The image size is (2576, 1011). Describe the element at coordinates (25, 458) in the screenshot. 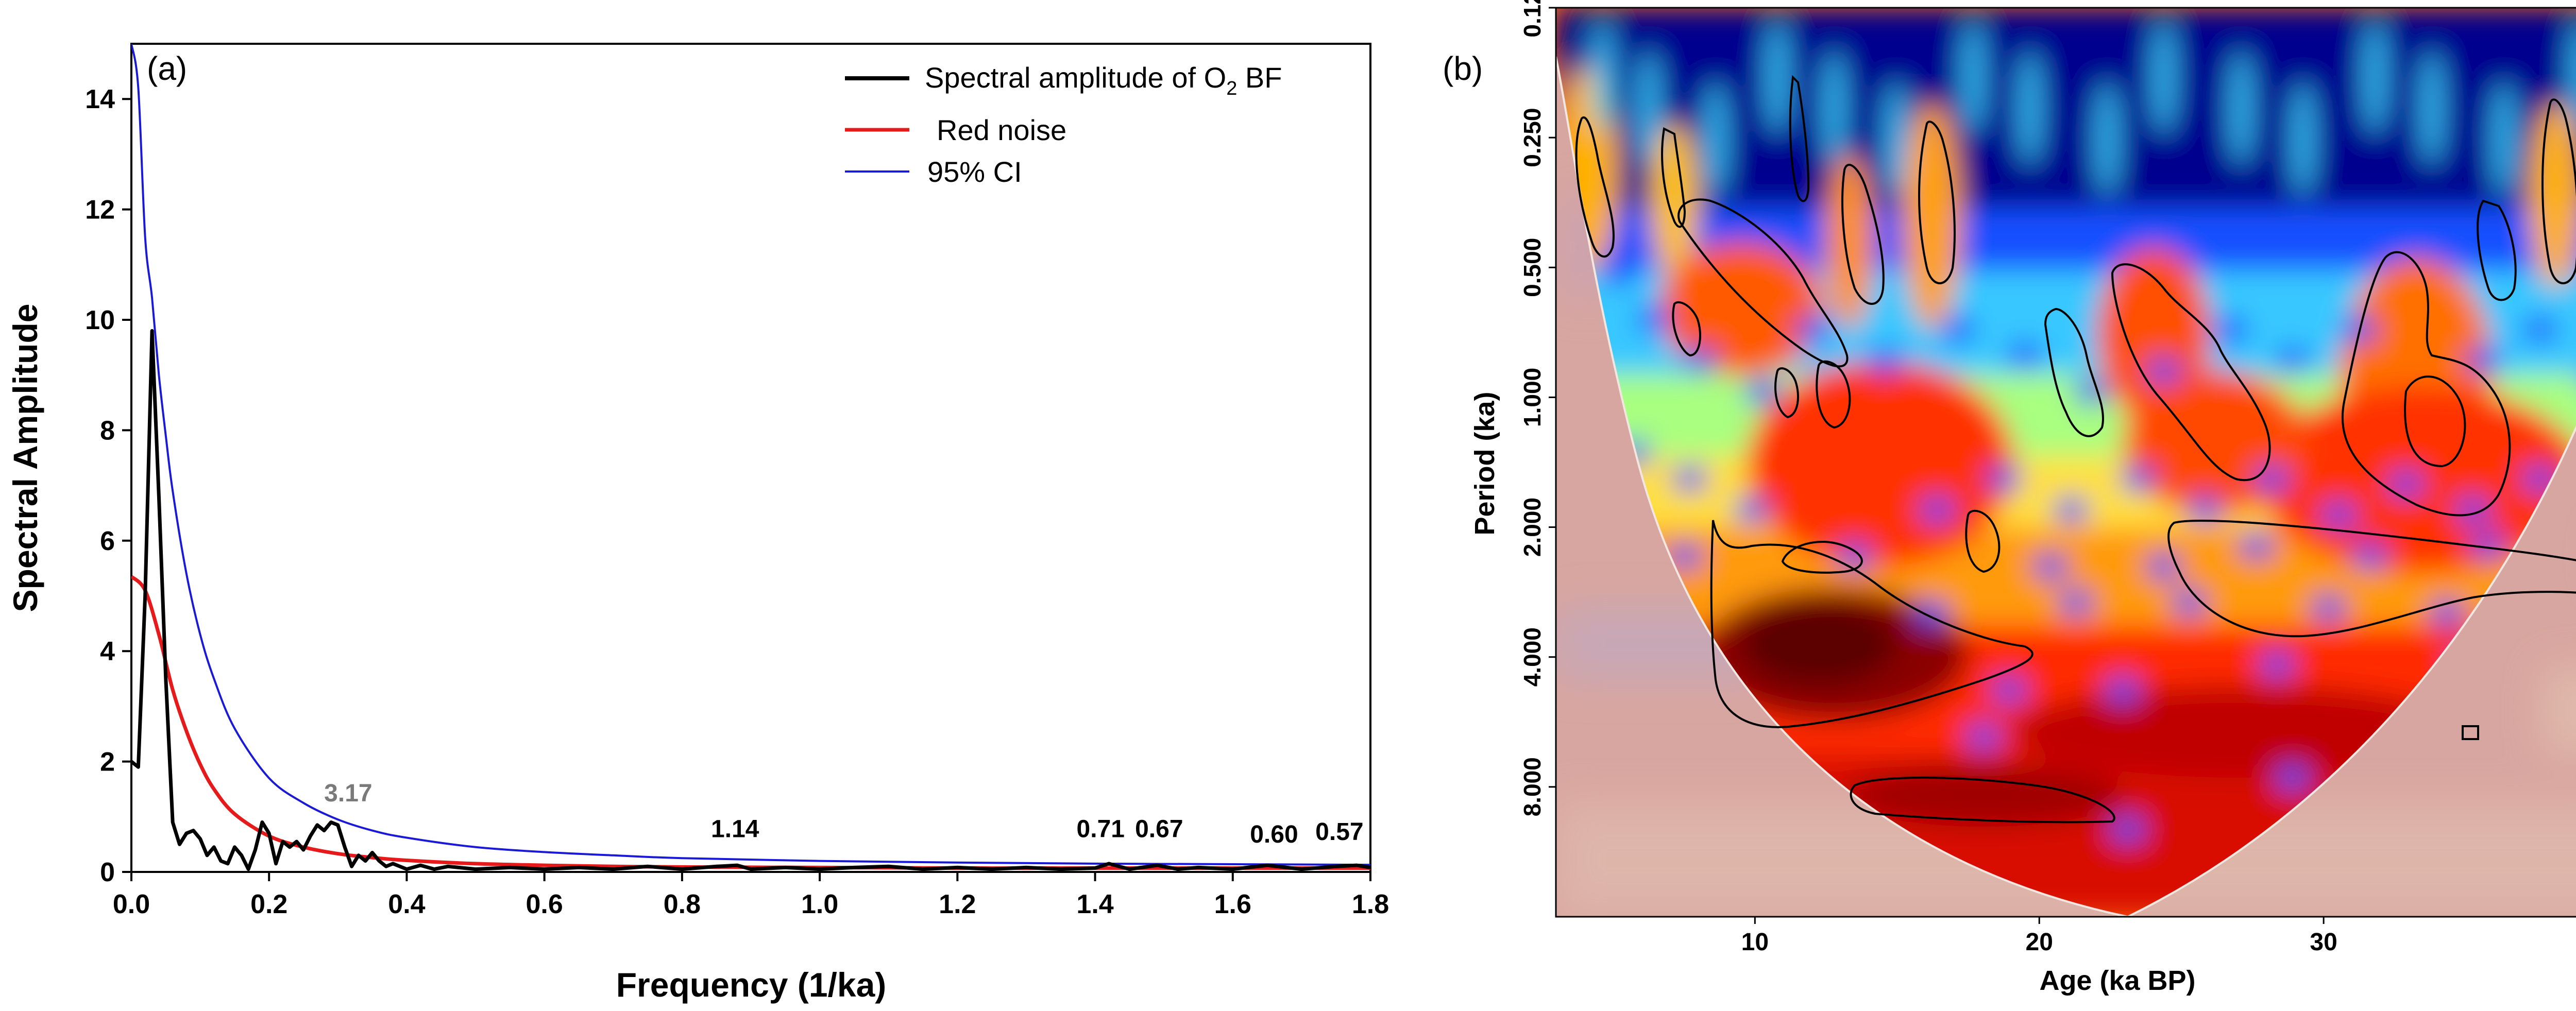

I see `y-axis-title: Spectral Amplitude` at that location.